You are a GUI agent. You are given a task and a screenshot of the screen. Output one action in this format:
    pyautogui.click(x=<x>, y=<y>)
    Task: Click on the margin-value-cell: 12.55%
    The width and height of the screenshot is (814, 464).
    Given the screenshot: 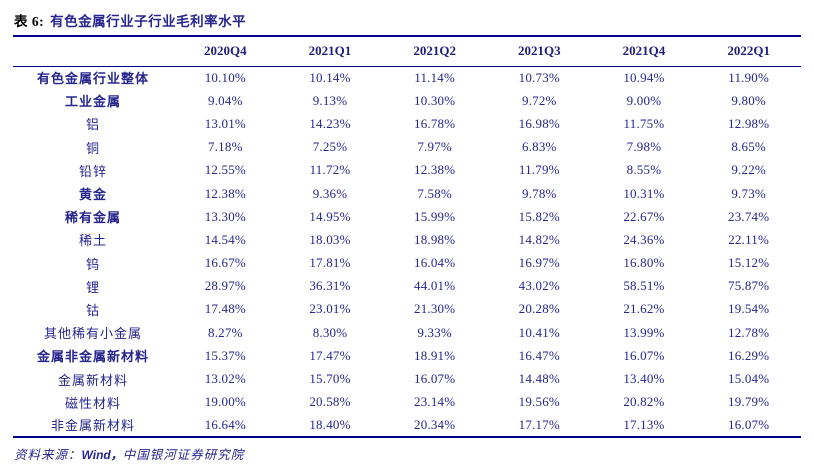 What is the action you would take?
    pyautogui.click(x=225, y=170)
    